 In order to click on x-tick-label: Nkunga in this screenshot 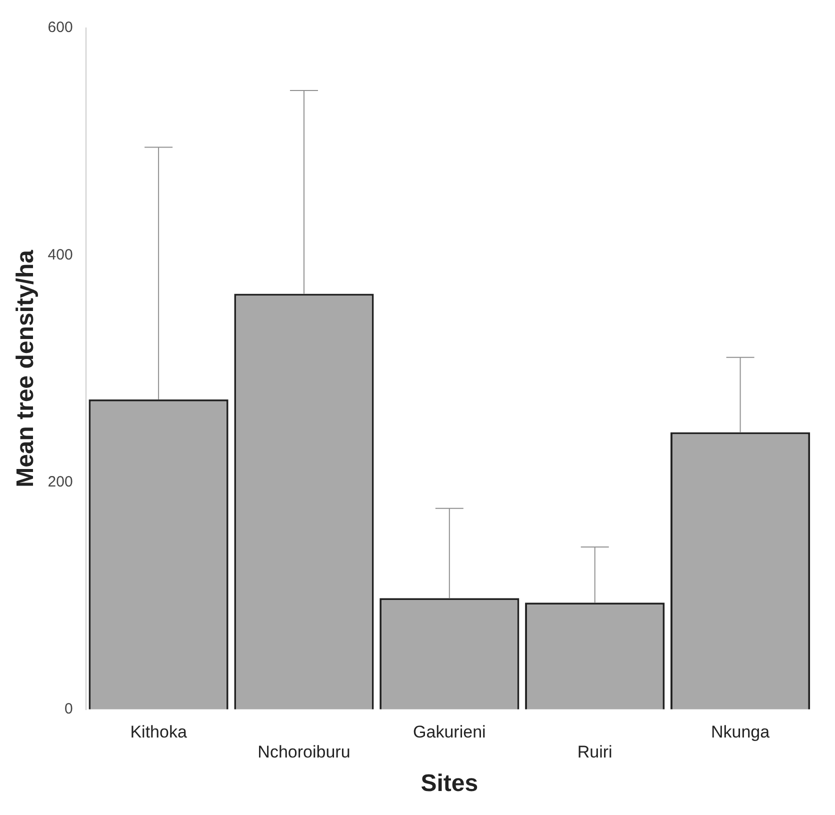, I will do `click(740, 732)`.